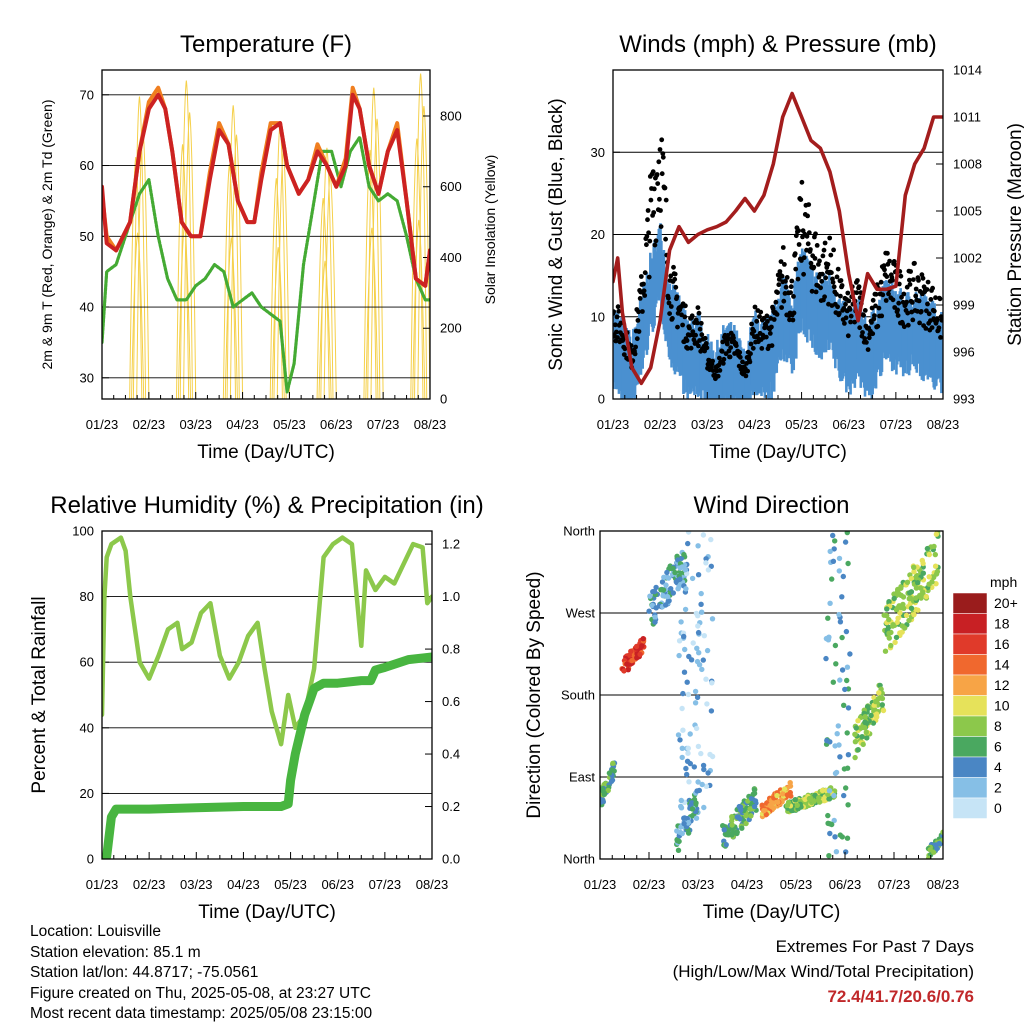  What do you see at coordinates (443, 399) in the screenshot?
I see `y-right-tick-label: 0` at bounding box center [443, 399].